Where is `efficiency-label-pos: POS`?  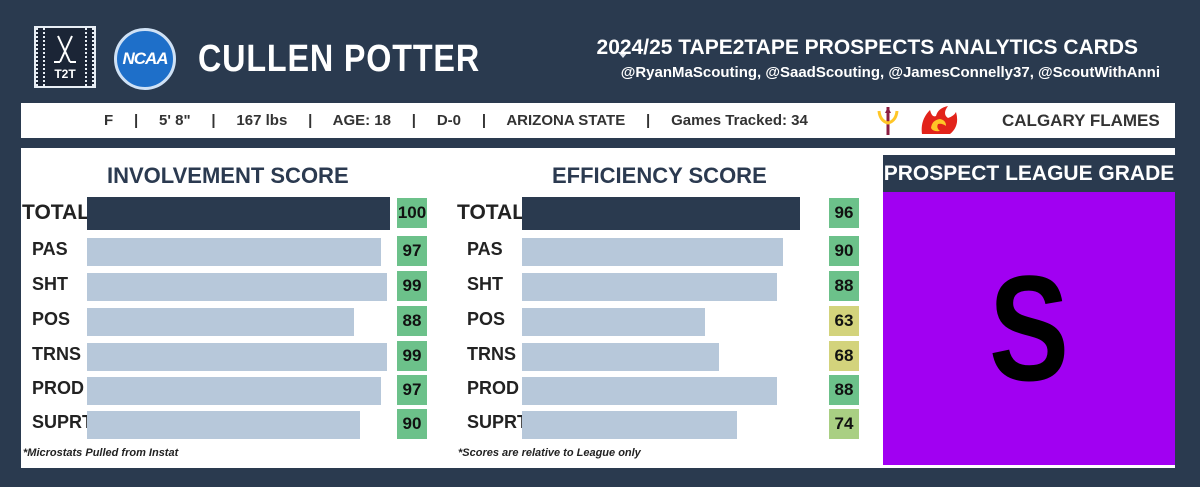 efficiency-label-pos: POS is located at coordinates (486, 319).